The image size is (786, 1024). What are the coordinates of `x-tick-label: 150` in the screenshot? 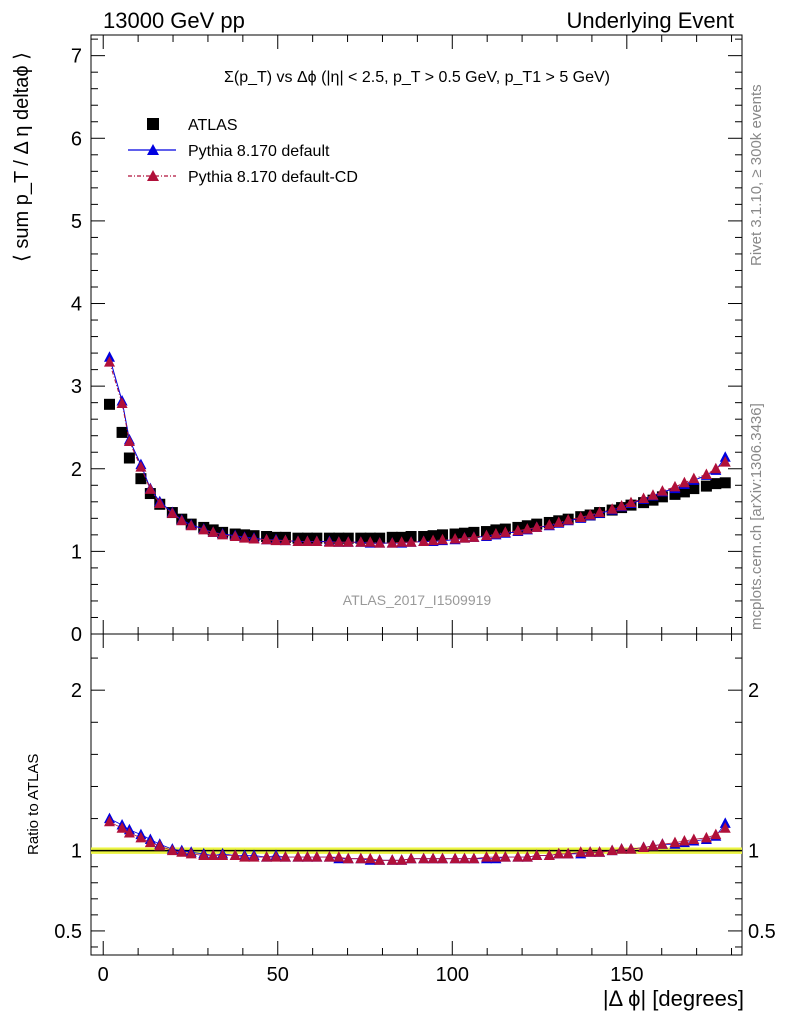 It's located at (626, 975).